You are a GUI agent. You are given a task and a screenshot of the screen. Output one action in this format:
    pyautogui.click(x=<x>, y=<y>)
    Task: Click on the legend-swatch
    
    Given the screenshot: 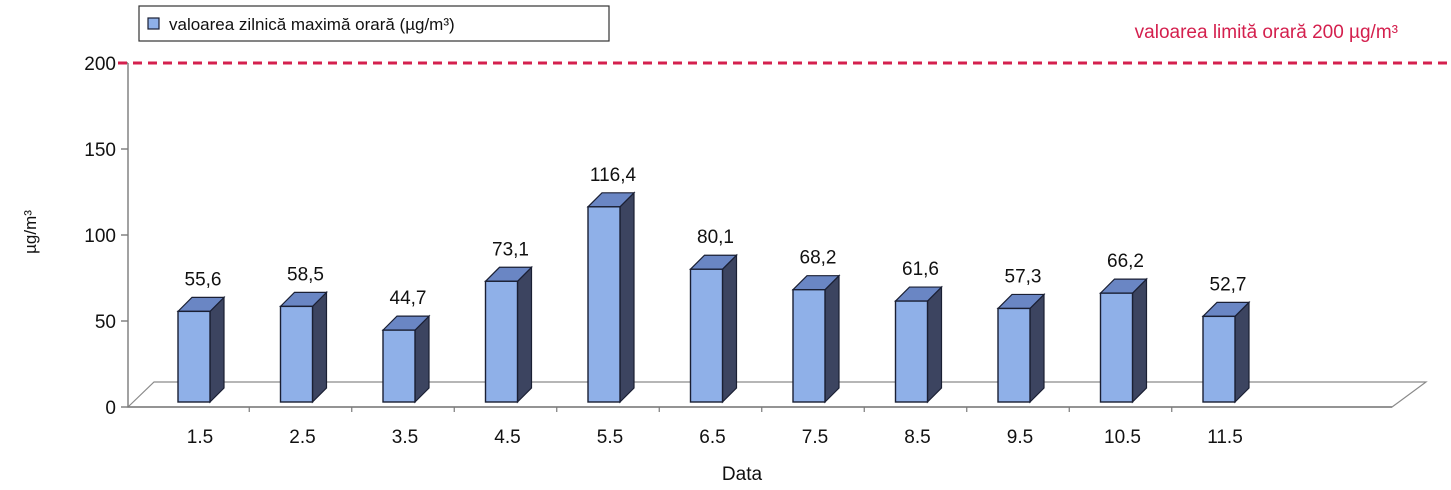 What is the action you would take?
    pyautogui.click(x=153, y=23)
    